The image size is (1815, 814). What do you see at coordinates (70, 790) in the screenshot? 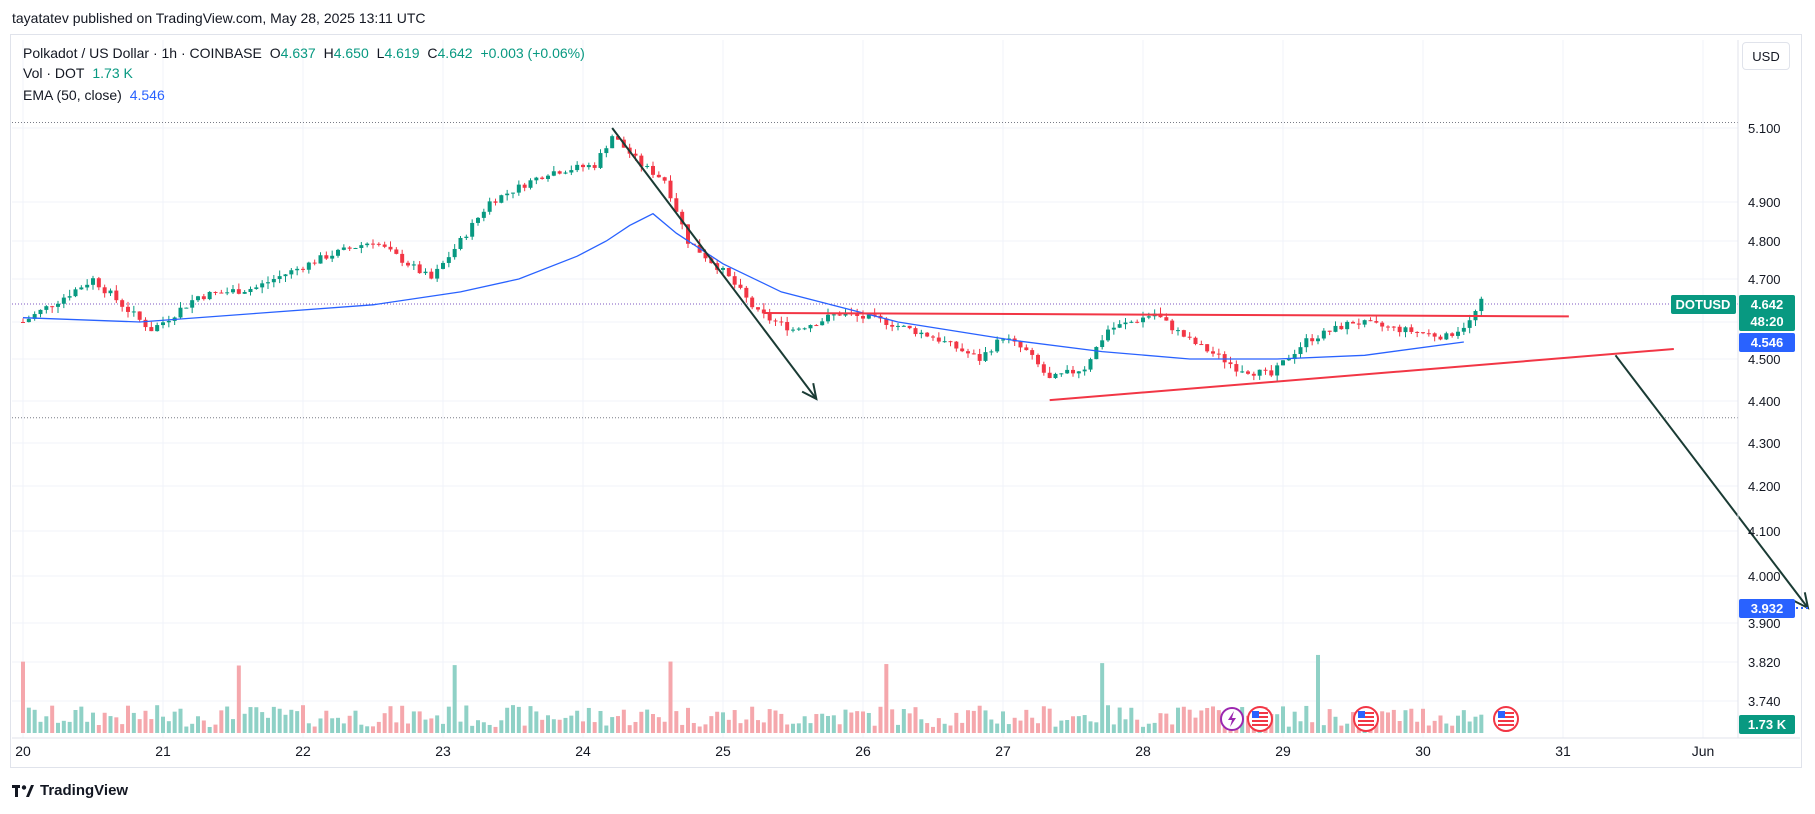
I see `tradingview-logo: TradingView` at bounding box center [70, 790].